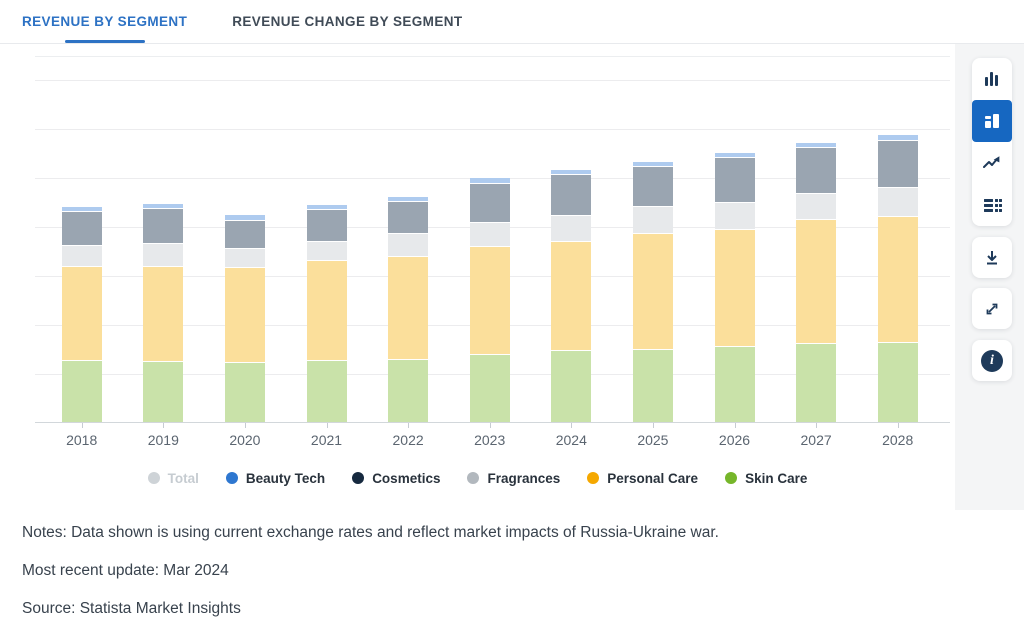  What do you see at coordinates (408, 440) in the screenshot?
I see `x-axis-label: 2022` at bounding box center [408, 440].